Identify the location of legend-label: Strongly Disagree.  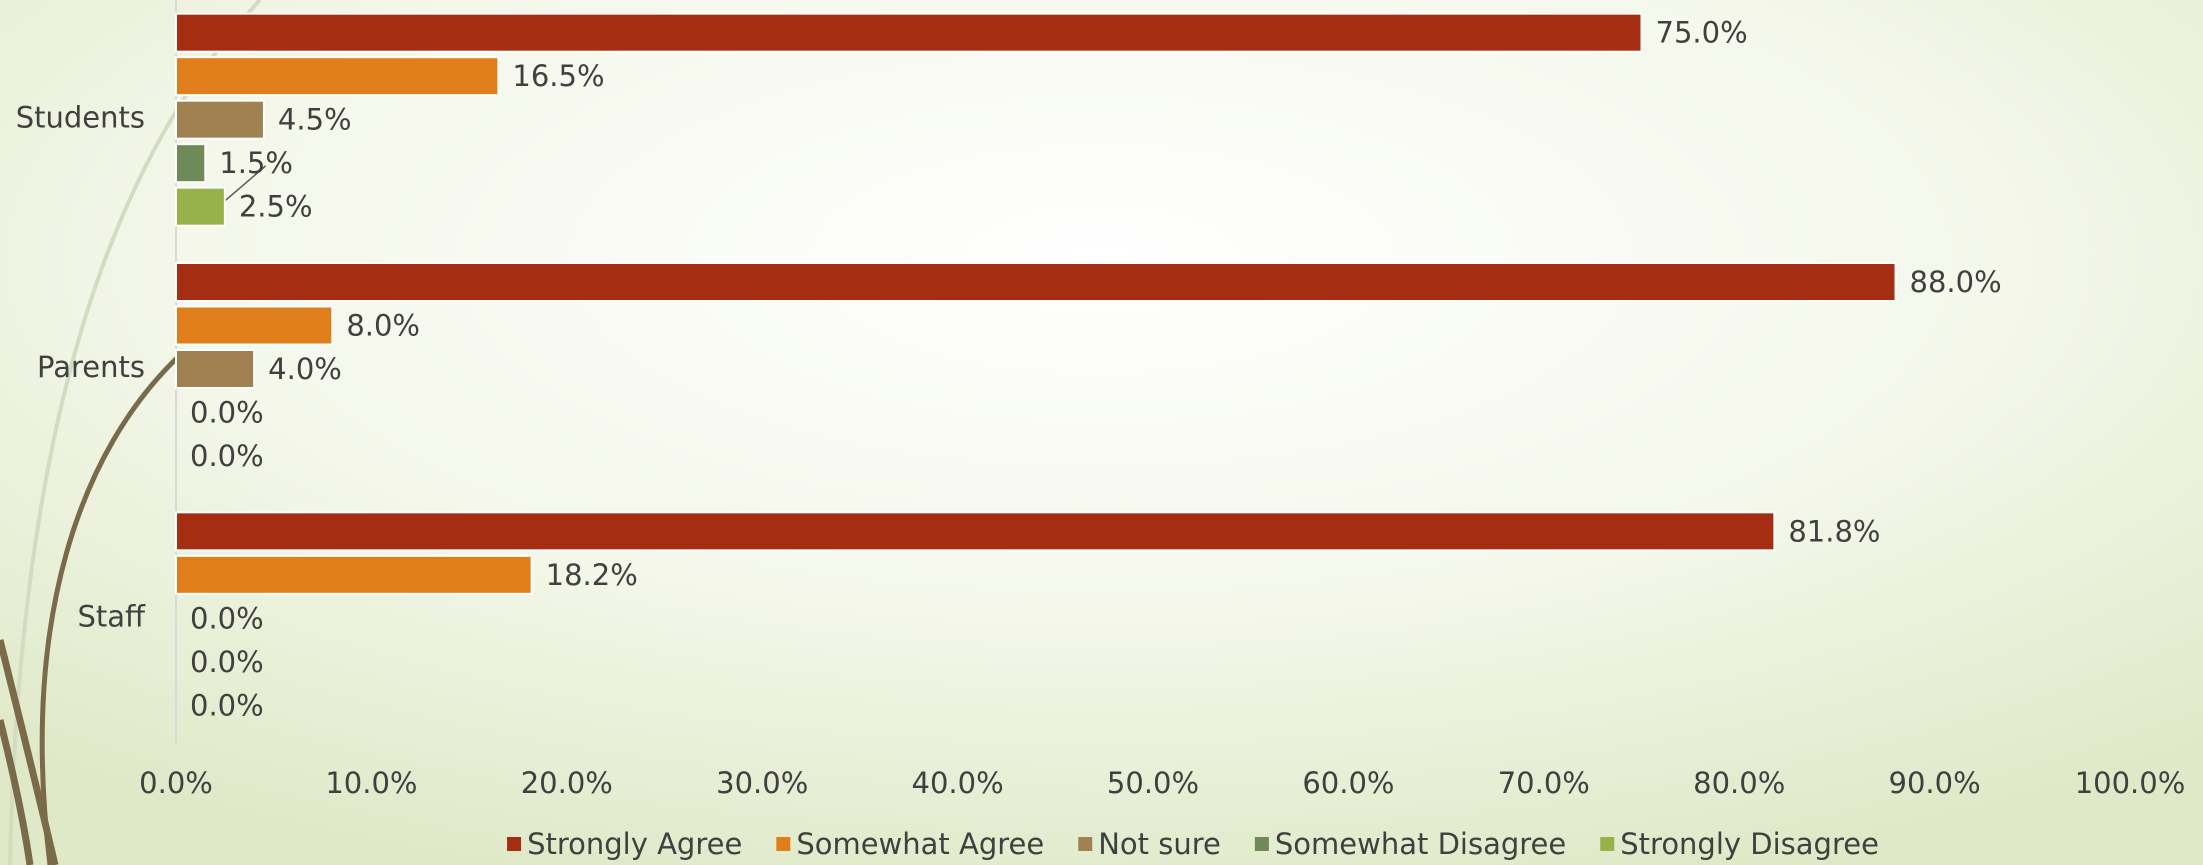
(1749, 844).